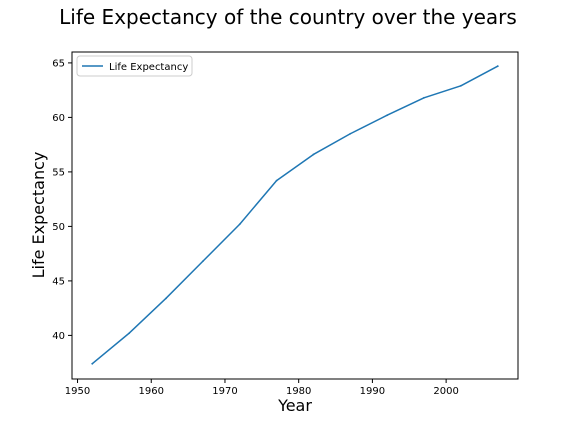  I want to click on y-tick-label: 45, so click(58, 281).